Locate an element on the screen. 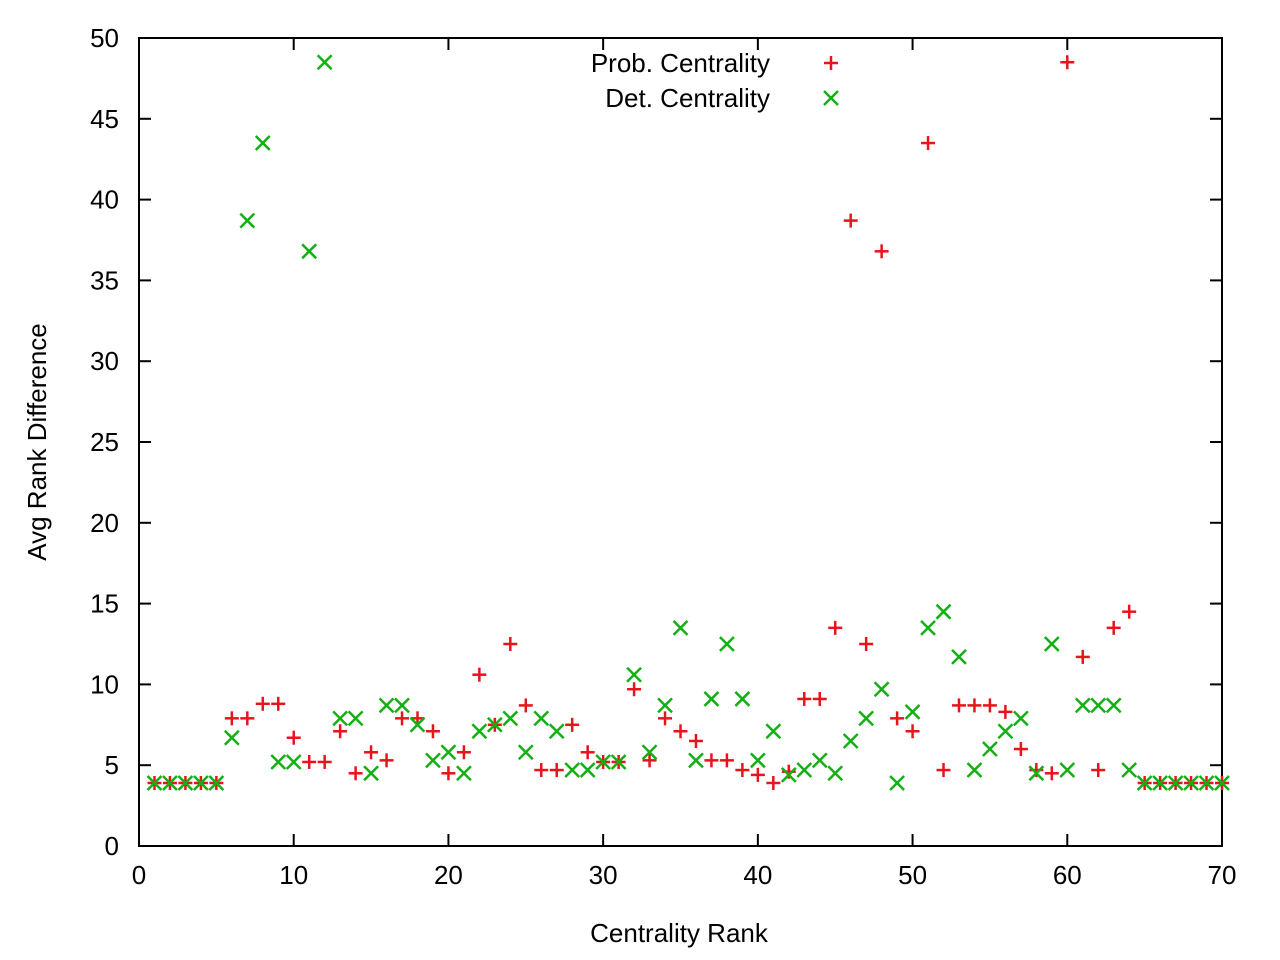  x-axis-title: Centrality Rank is located at coordinates (679, 933).